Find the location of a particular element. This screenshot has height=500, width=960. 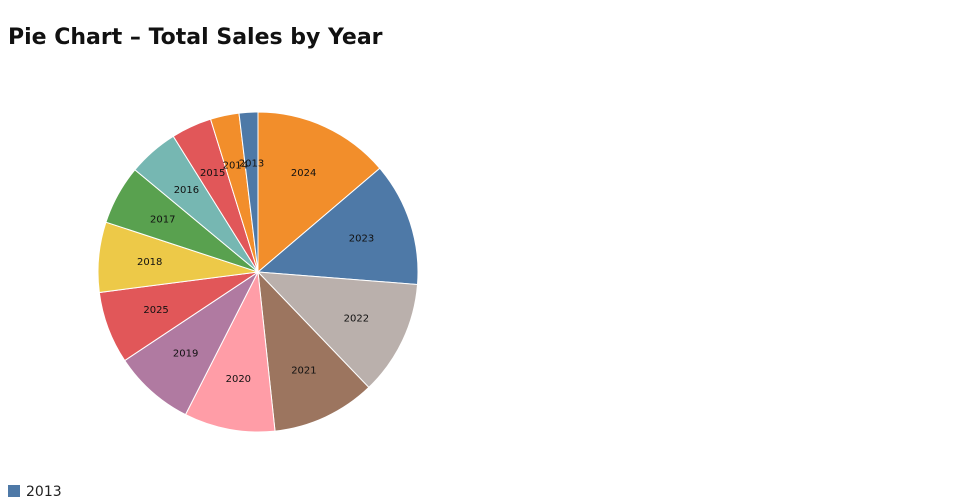

chart-title: Pie Chart – Total Sales by Year is located at coordinates (195, 37).